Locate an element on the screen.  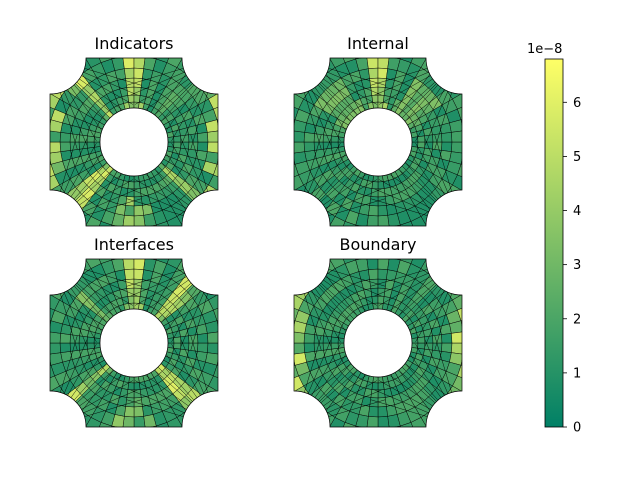
colorbar-offset-label: 1e−8 is located at coordinates (544, 49).